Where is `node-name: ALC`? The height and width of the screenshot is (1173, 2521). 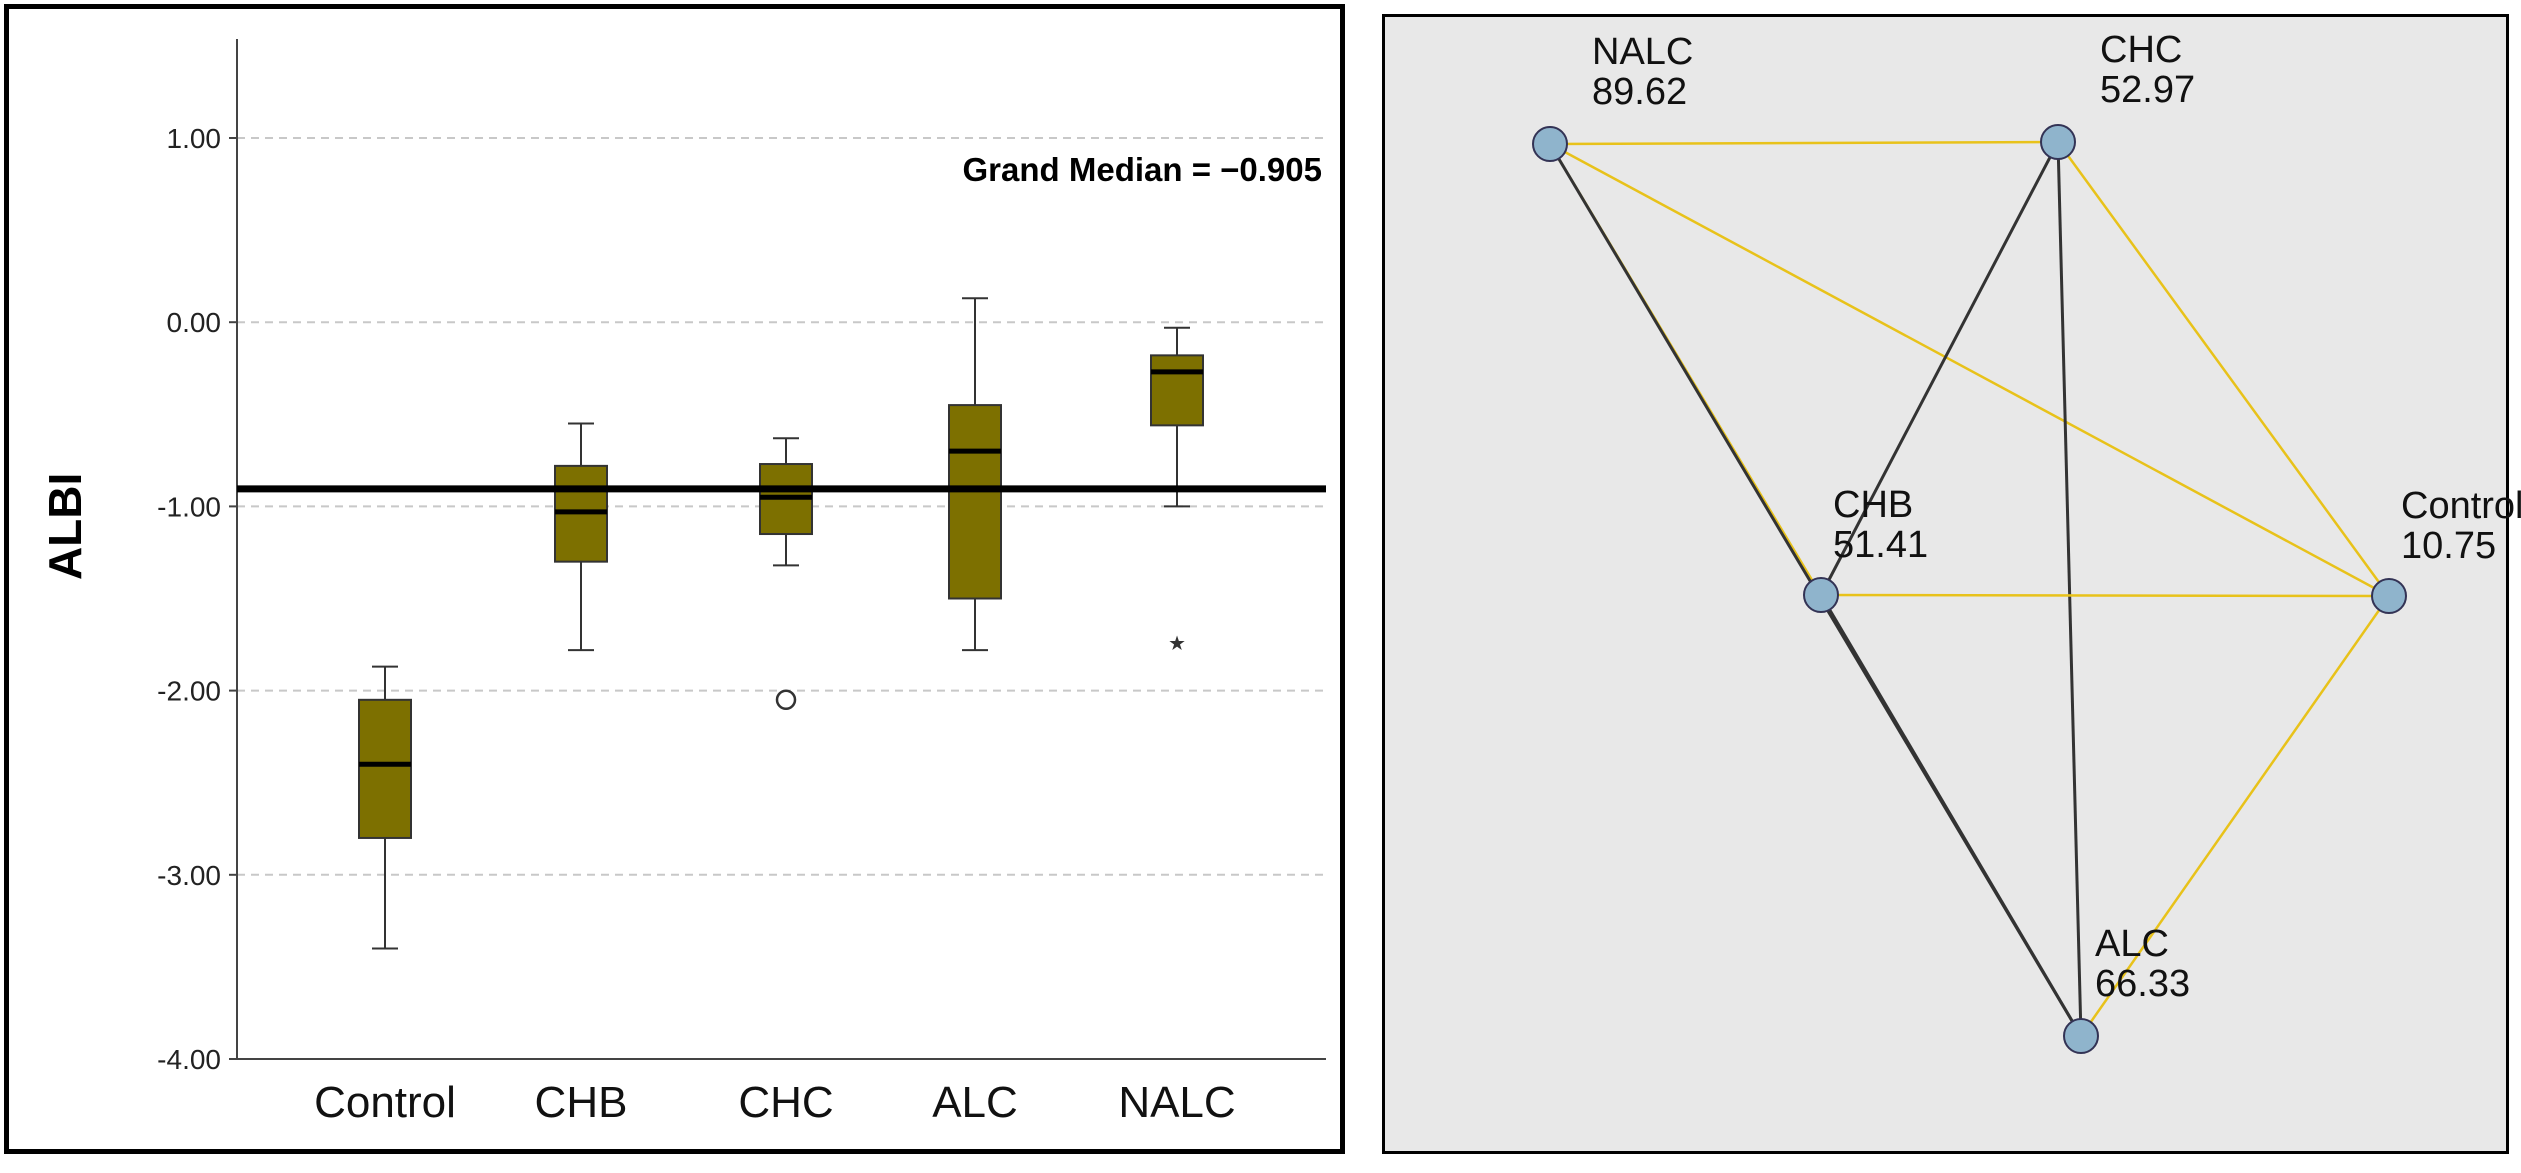
node-name: ALC is located at coordinates (2132, 944).